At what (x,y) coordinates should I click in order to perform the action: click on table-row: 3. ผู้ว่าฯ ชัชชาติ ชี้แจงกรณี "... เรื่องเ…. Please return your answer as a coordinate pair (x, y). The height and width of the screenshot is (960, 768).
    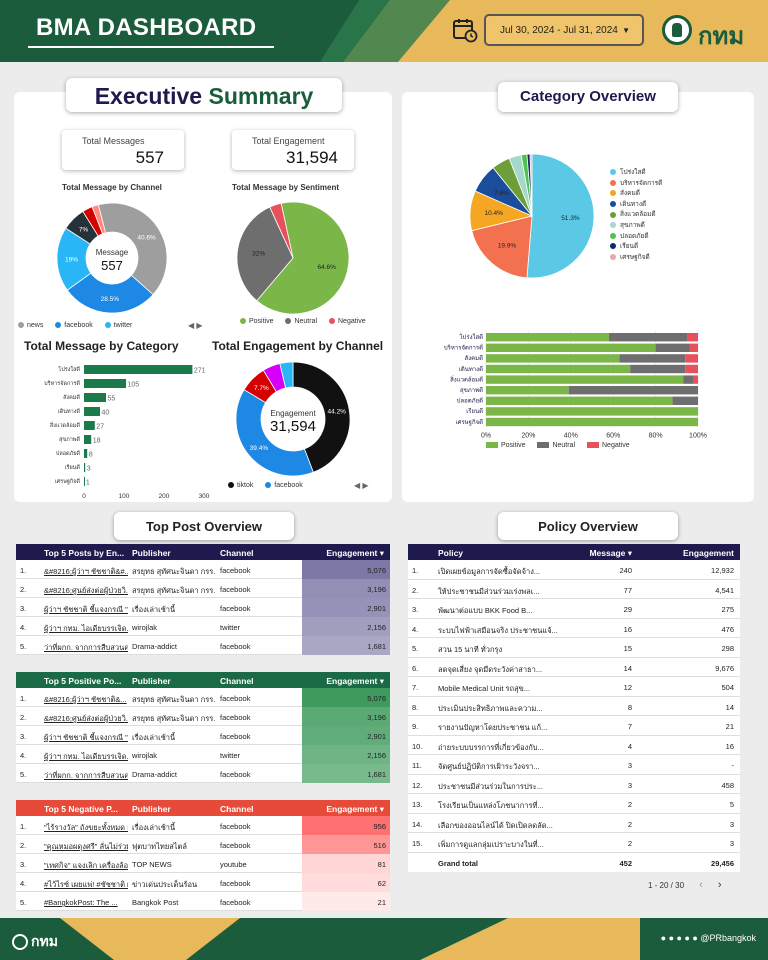
    Looking at the image, I should click on (203, 735).